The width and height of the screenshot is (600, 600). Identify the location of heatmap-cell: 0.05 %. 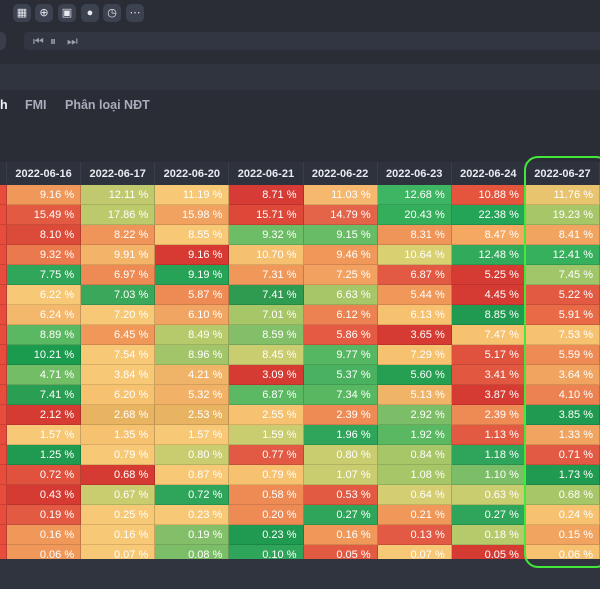
(488, 552).